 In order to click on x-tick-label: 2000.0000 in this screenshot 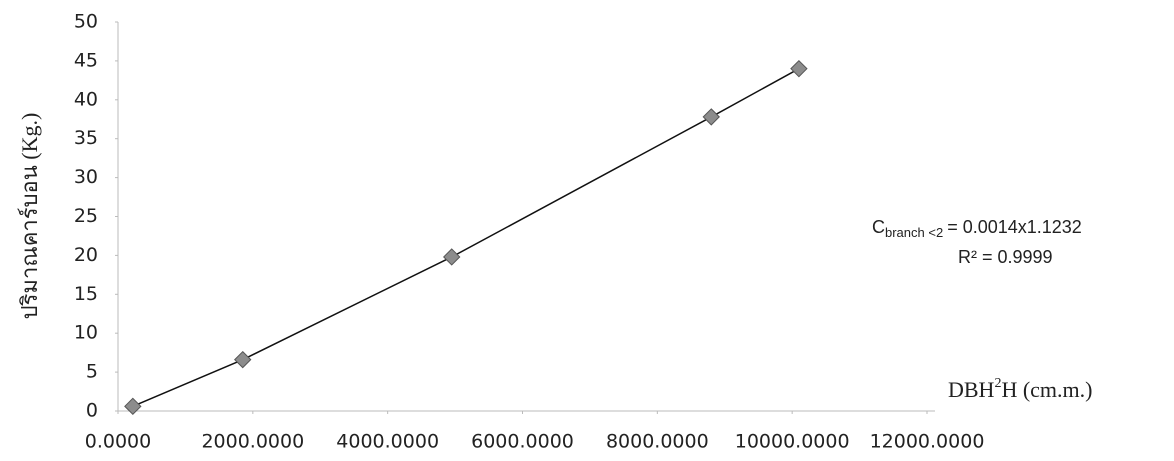, I will do `click(252, 442)`.